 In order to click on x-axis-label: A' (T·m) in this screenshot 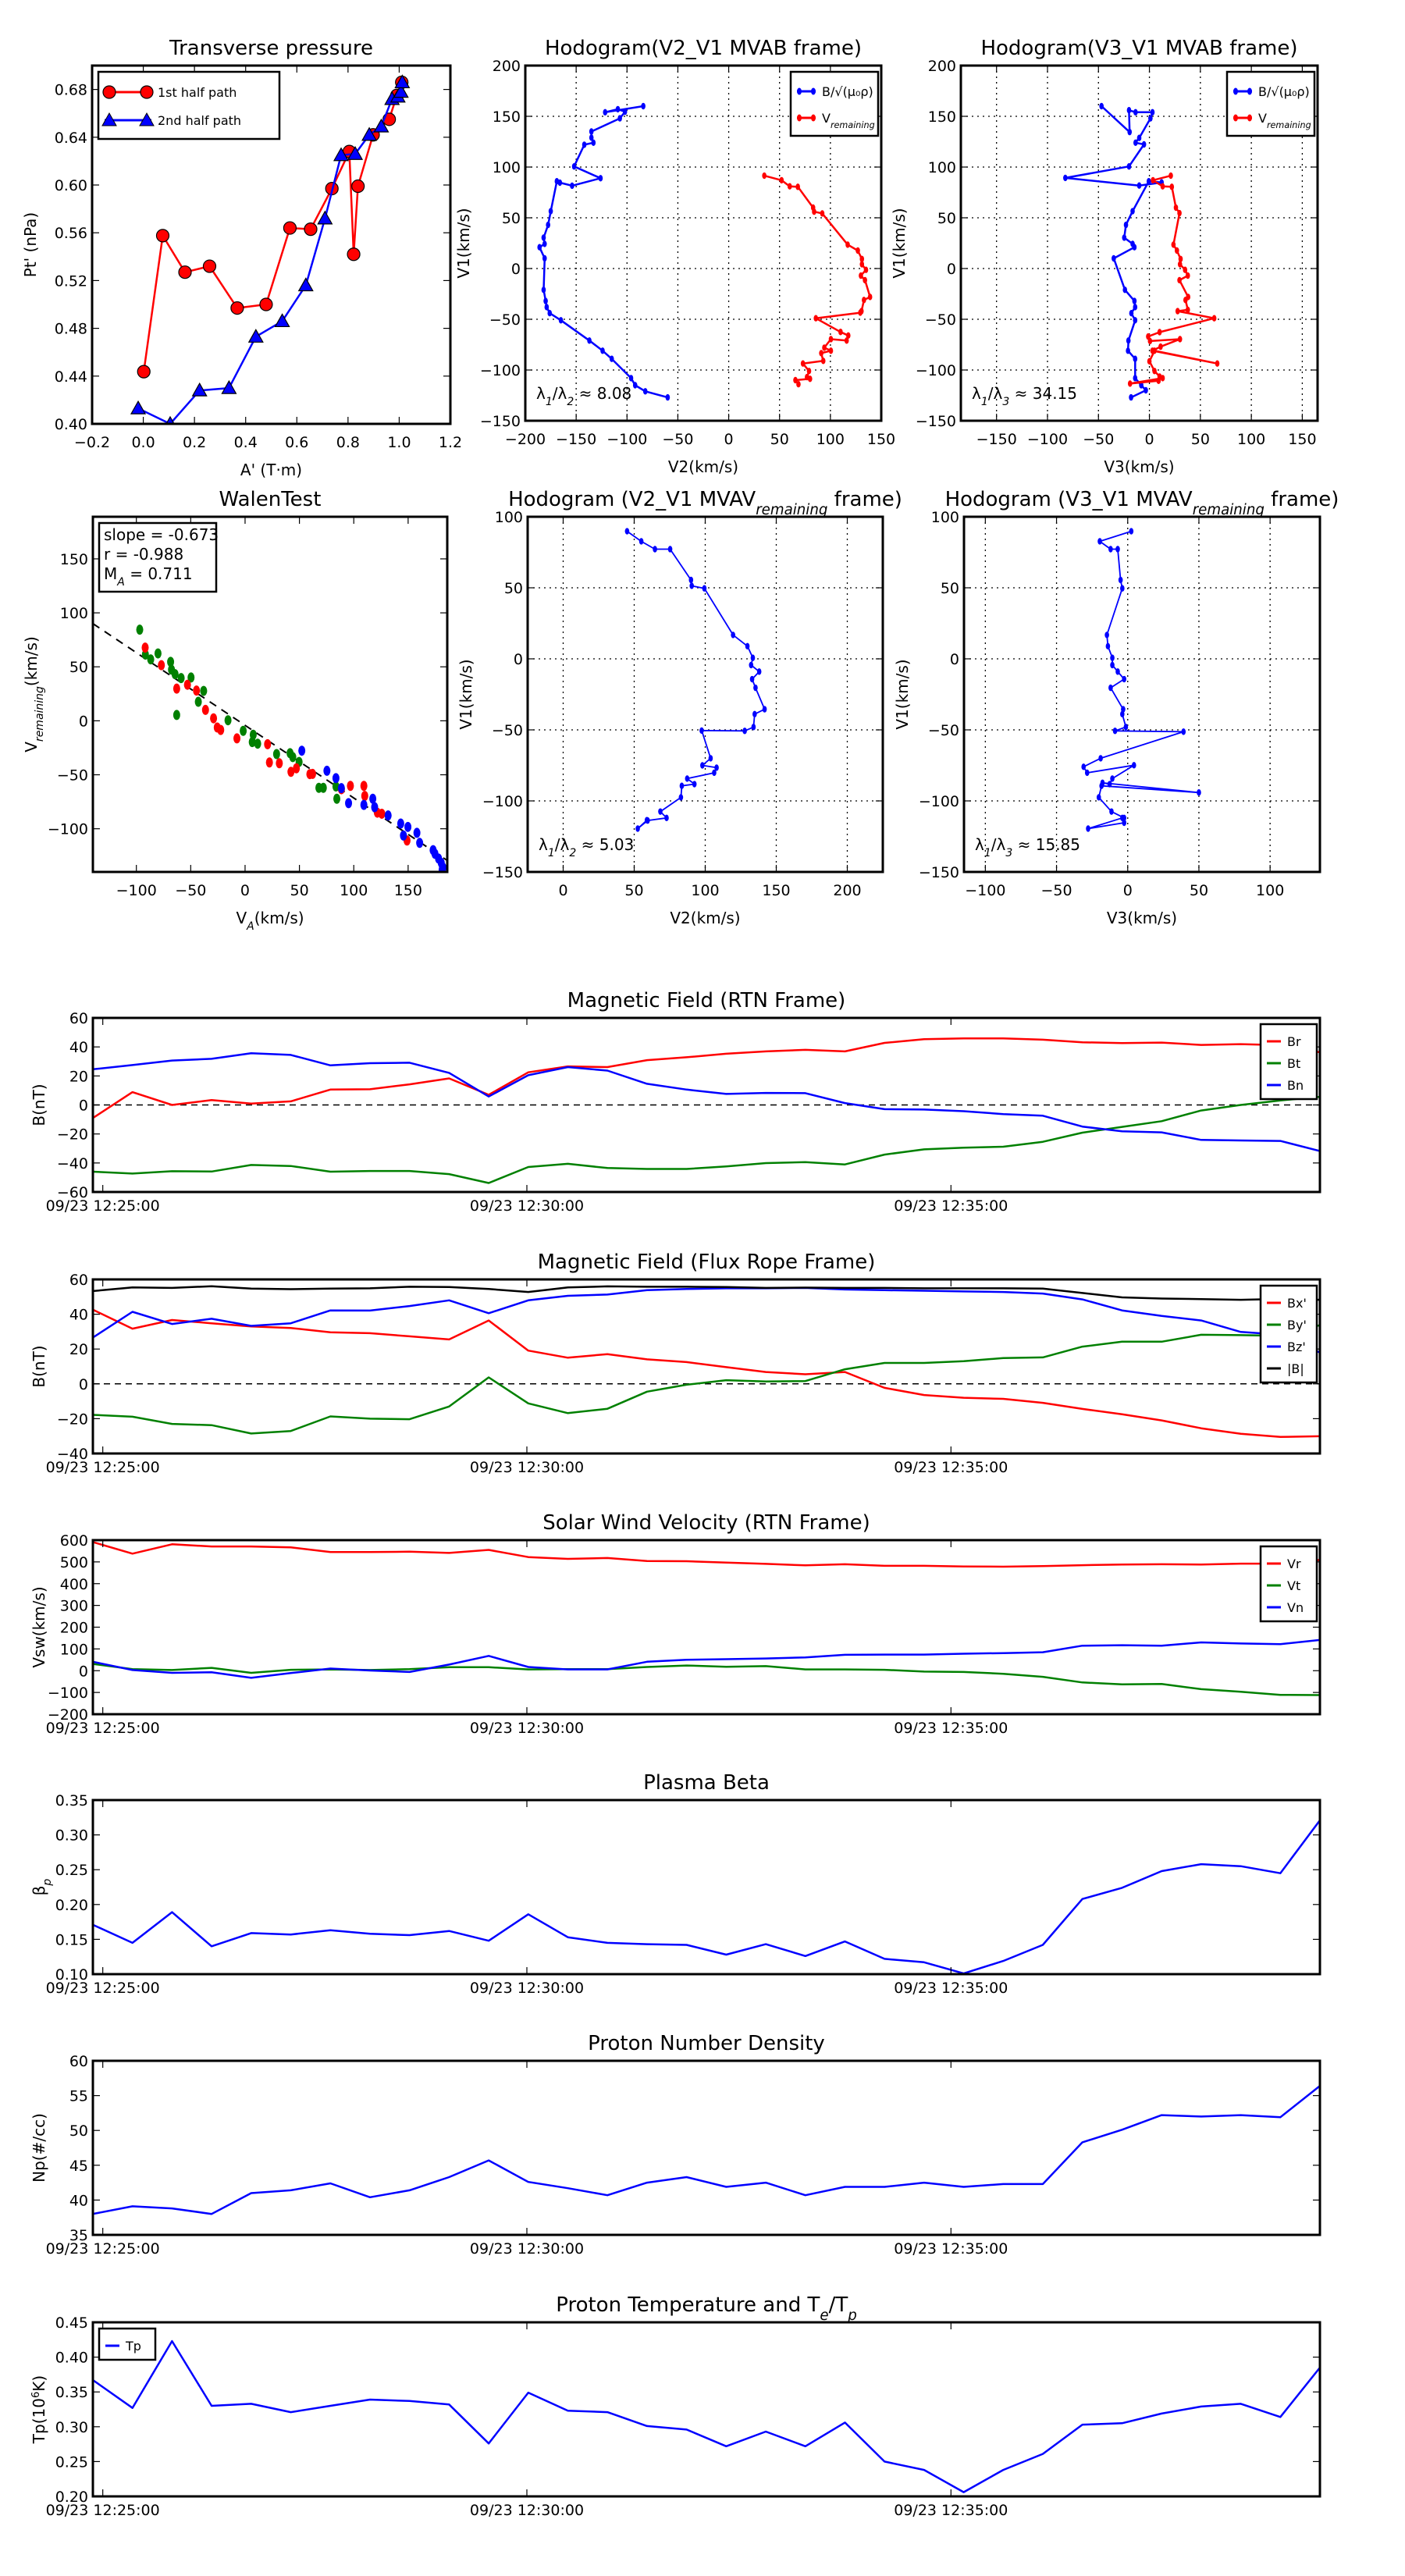, I will do `click(271, 470)`.